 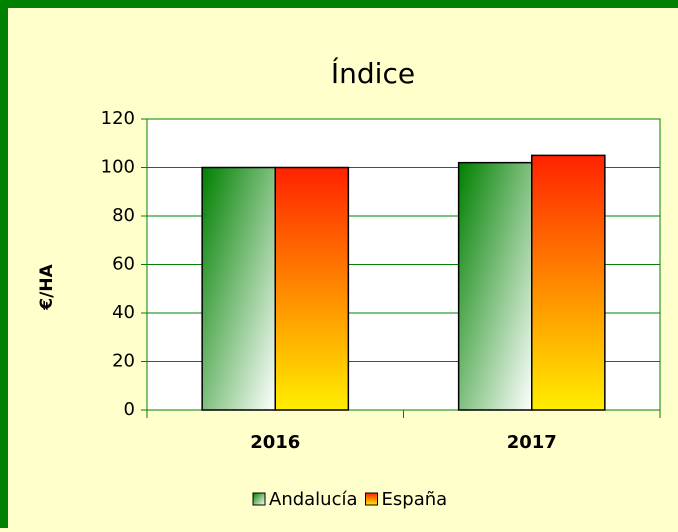 What do you see at coordinates (532, 442) in the screenshot?
I see `x-tick-label: 2017` at bounding box center [532, 442].